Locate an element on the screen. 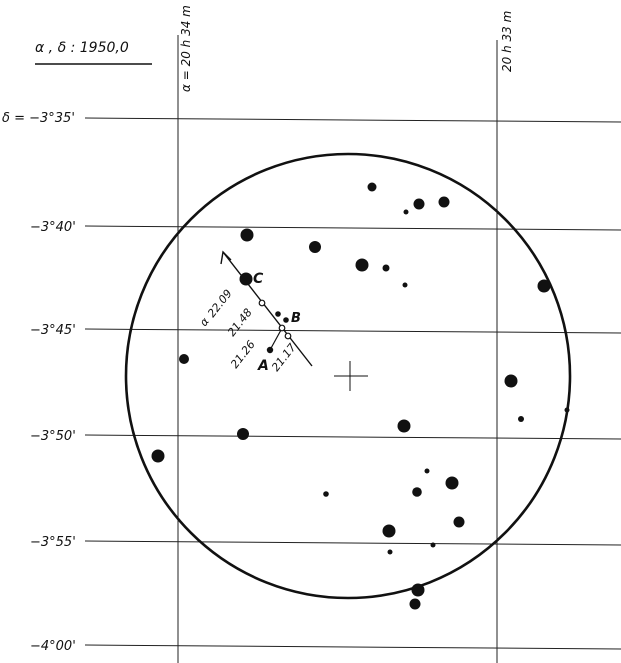 The height and width of the screenshot is (663, 621). ra-label-33: 20 h 33 m is located at coordinates (507, 41).